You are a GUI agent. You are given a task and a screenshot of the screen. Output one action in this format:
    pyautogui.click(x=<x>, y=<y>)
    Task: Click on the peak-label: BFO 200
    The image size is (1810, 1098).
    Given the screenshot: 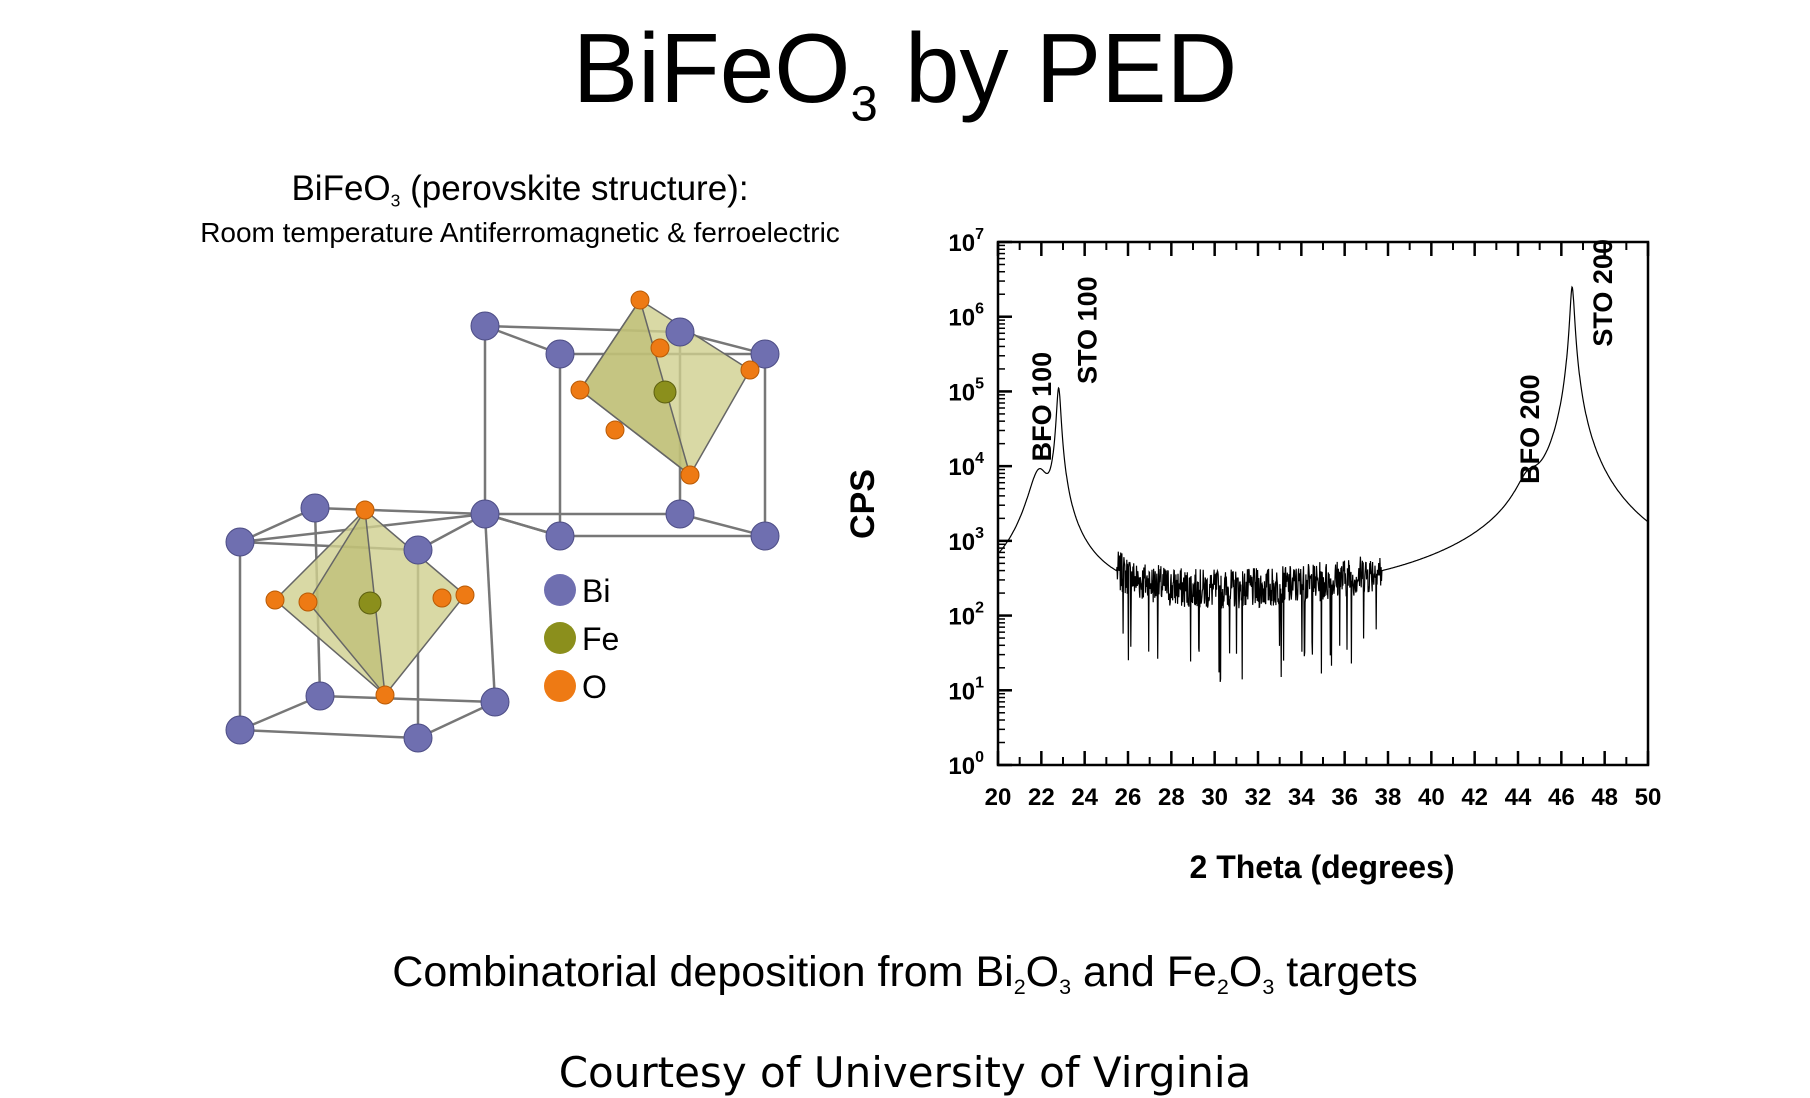 What is the action you would take?
    pyautogui.click(x=1530, y=429)
    